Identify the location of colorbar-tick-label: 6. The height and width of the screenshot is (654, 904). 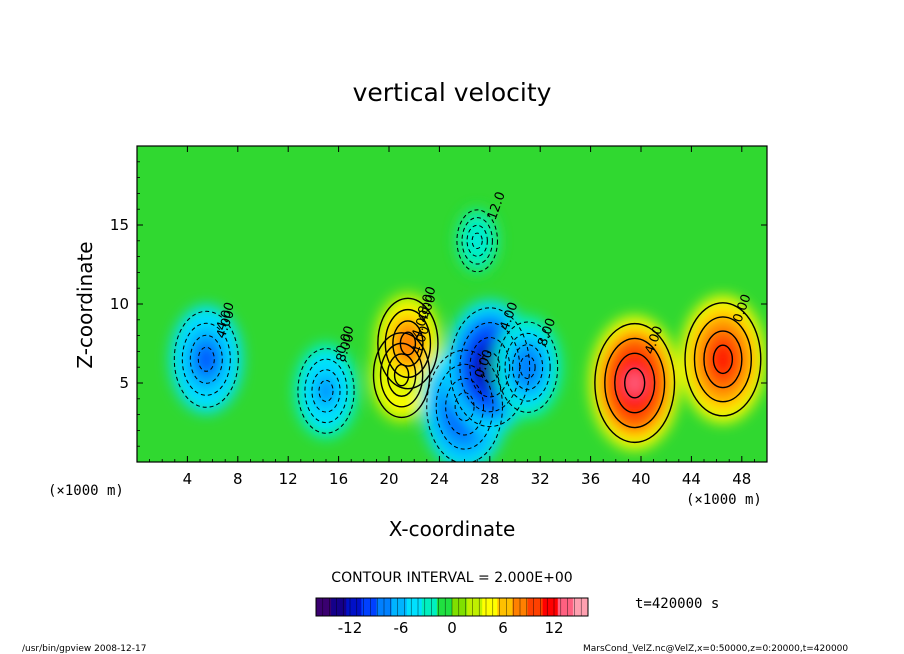
(503, 628).